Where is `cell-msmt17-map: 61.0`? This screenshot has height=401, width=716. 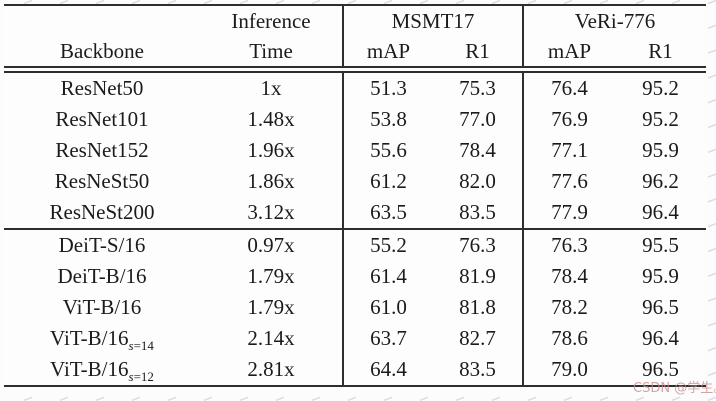
cell-msmt17-map: 61.0 is located at coordinates (387, 307).